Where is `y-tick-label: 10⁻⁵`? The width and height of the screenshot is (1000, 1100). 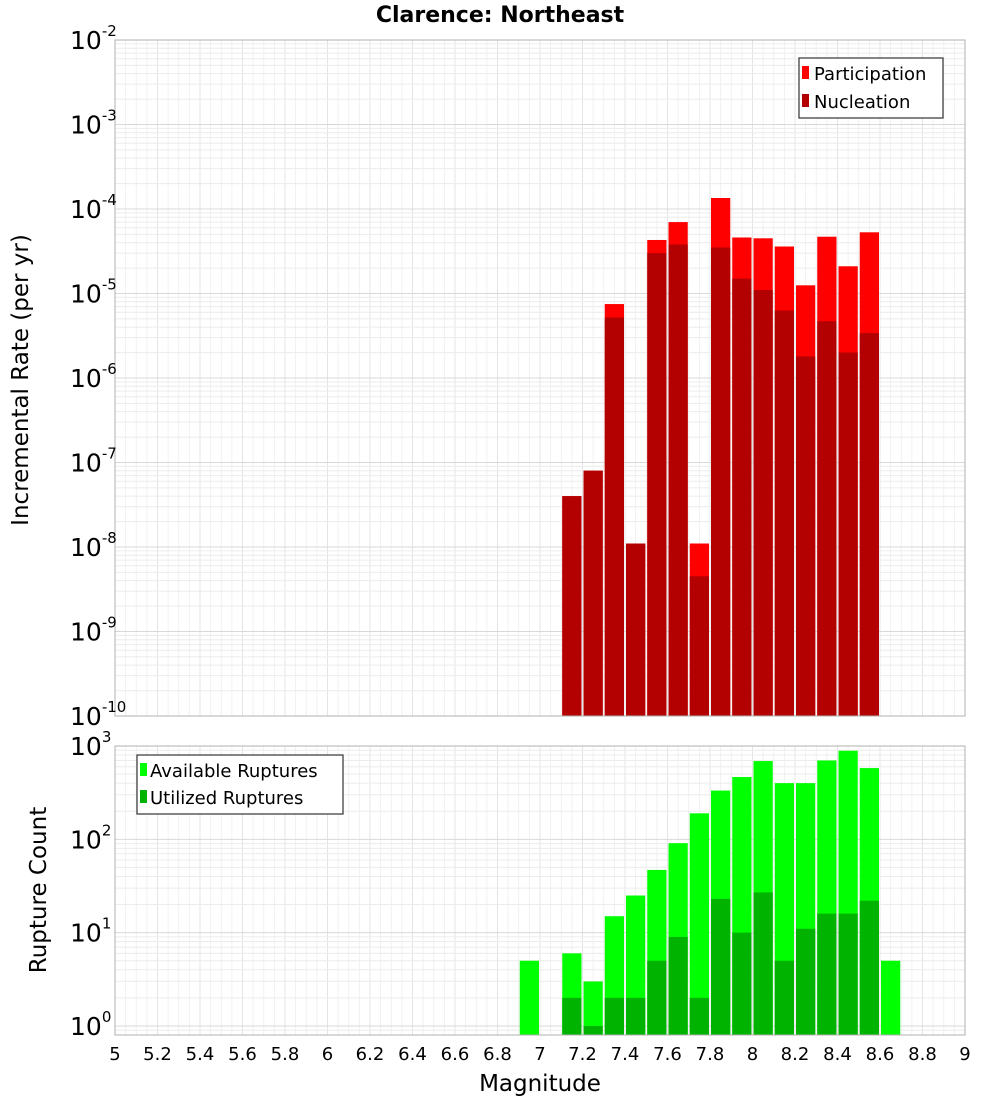
y-tick-label: 10⁻⁵ is located at coordinates (93, 292).